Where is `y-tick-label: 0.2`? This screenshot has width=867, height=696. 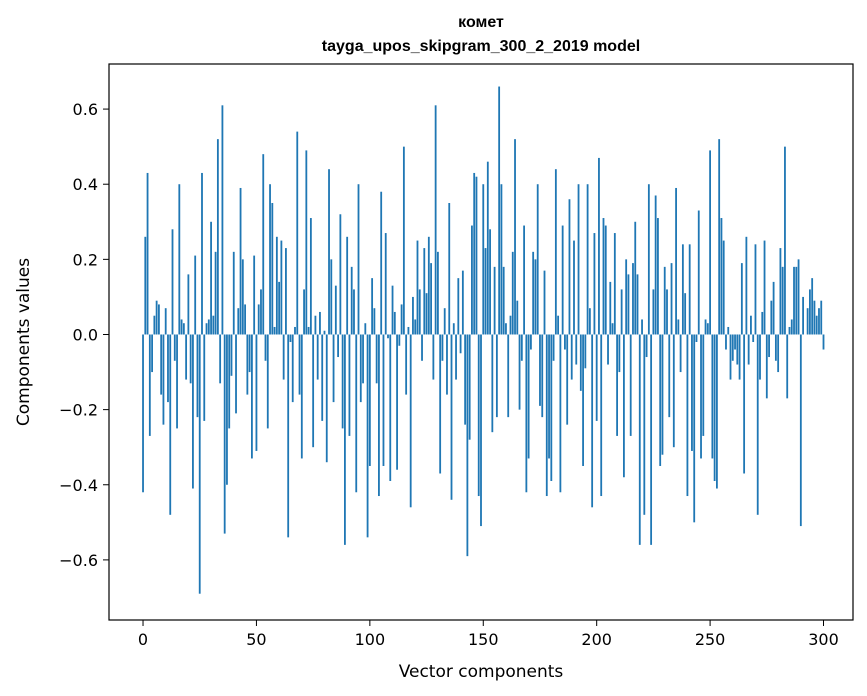 y-tick-label: 0.2 is located at coordinates (85, 259).